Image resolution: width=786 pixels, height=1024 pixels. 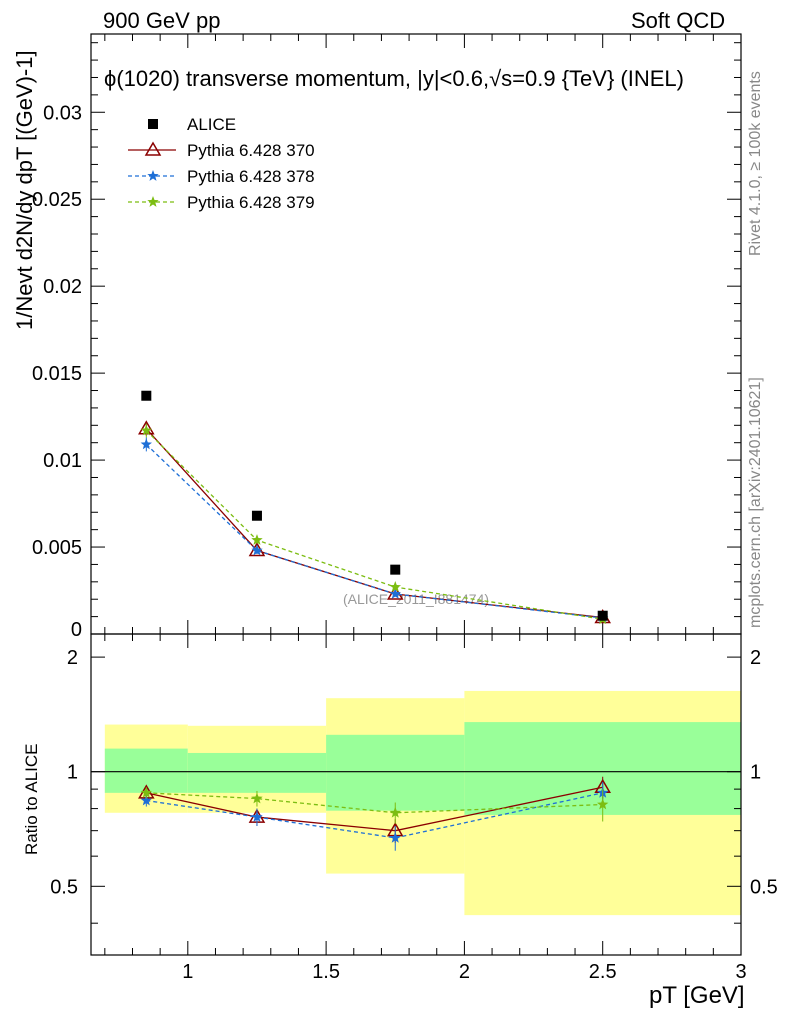 What do you see at coordinates (76, 630) in the screenshot?
I see `y-tick-label: 0` at bounding box center [76, 630].